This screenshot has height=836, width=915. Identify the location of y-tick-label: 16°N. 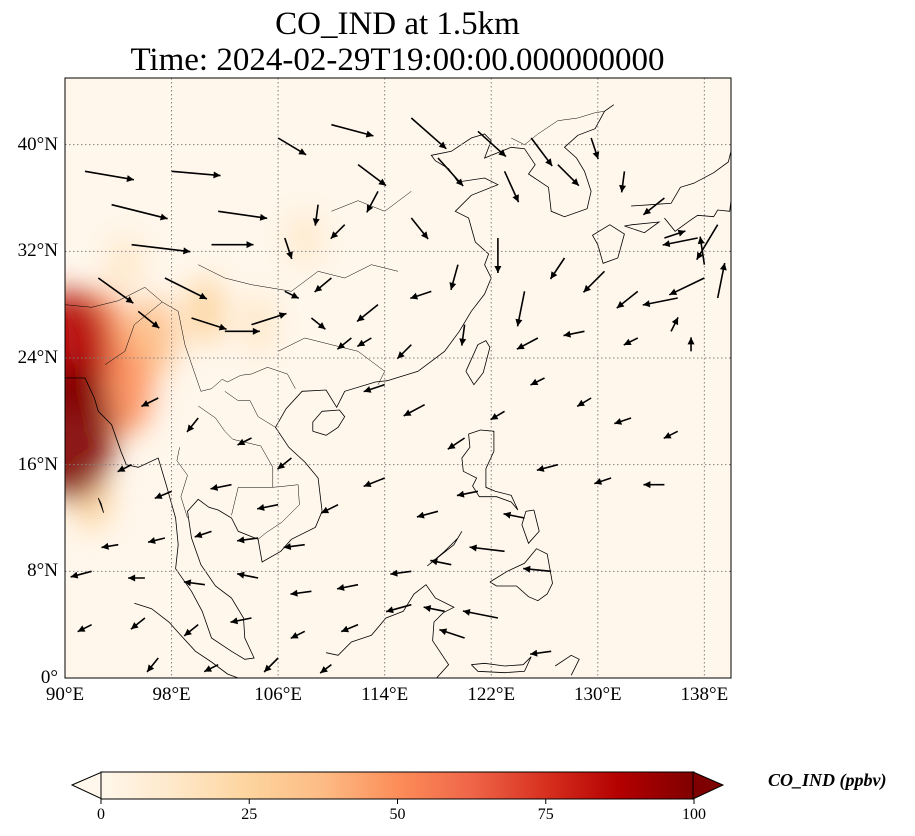
(37, 464).